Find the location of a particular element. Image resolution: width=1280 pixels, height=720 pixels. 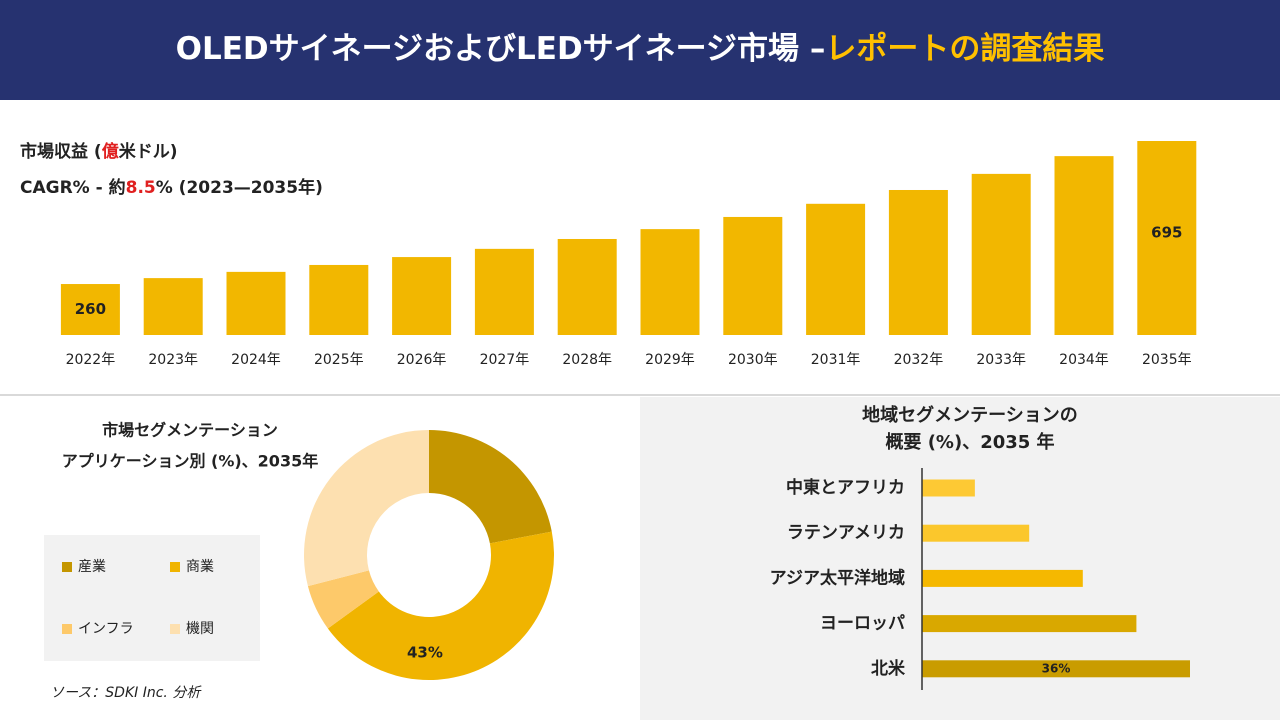

bar-title-part: 市場収益 ( is located at coordinates (61, 151).